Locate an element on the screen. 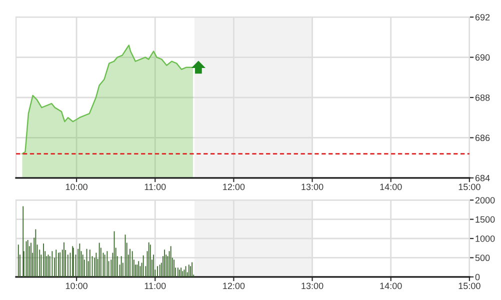  y-tick-label: 2000 is located at coordinates (485, 200).